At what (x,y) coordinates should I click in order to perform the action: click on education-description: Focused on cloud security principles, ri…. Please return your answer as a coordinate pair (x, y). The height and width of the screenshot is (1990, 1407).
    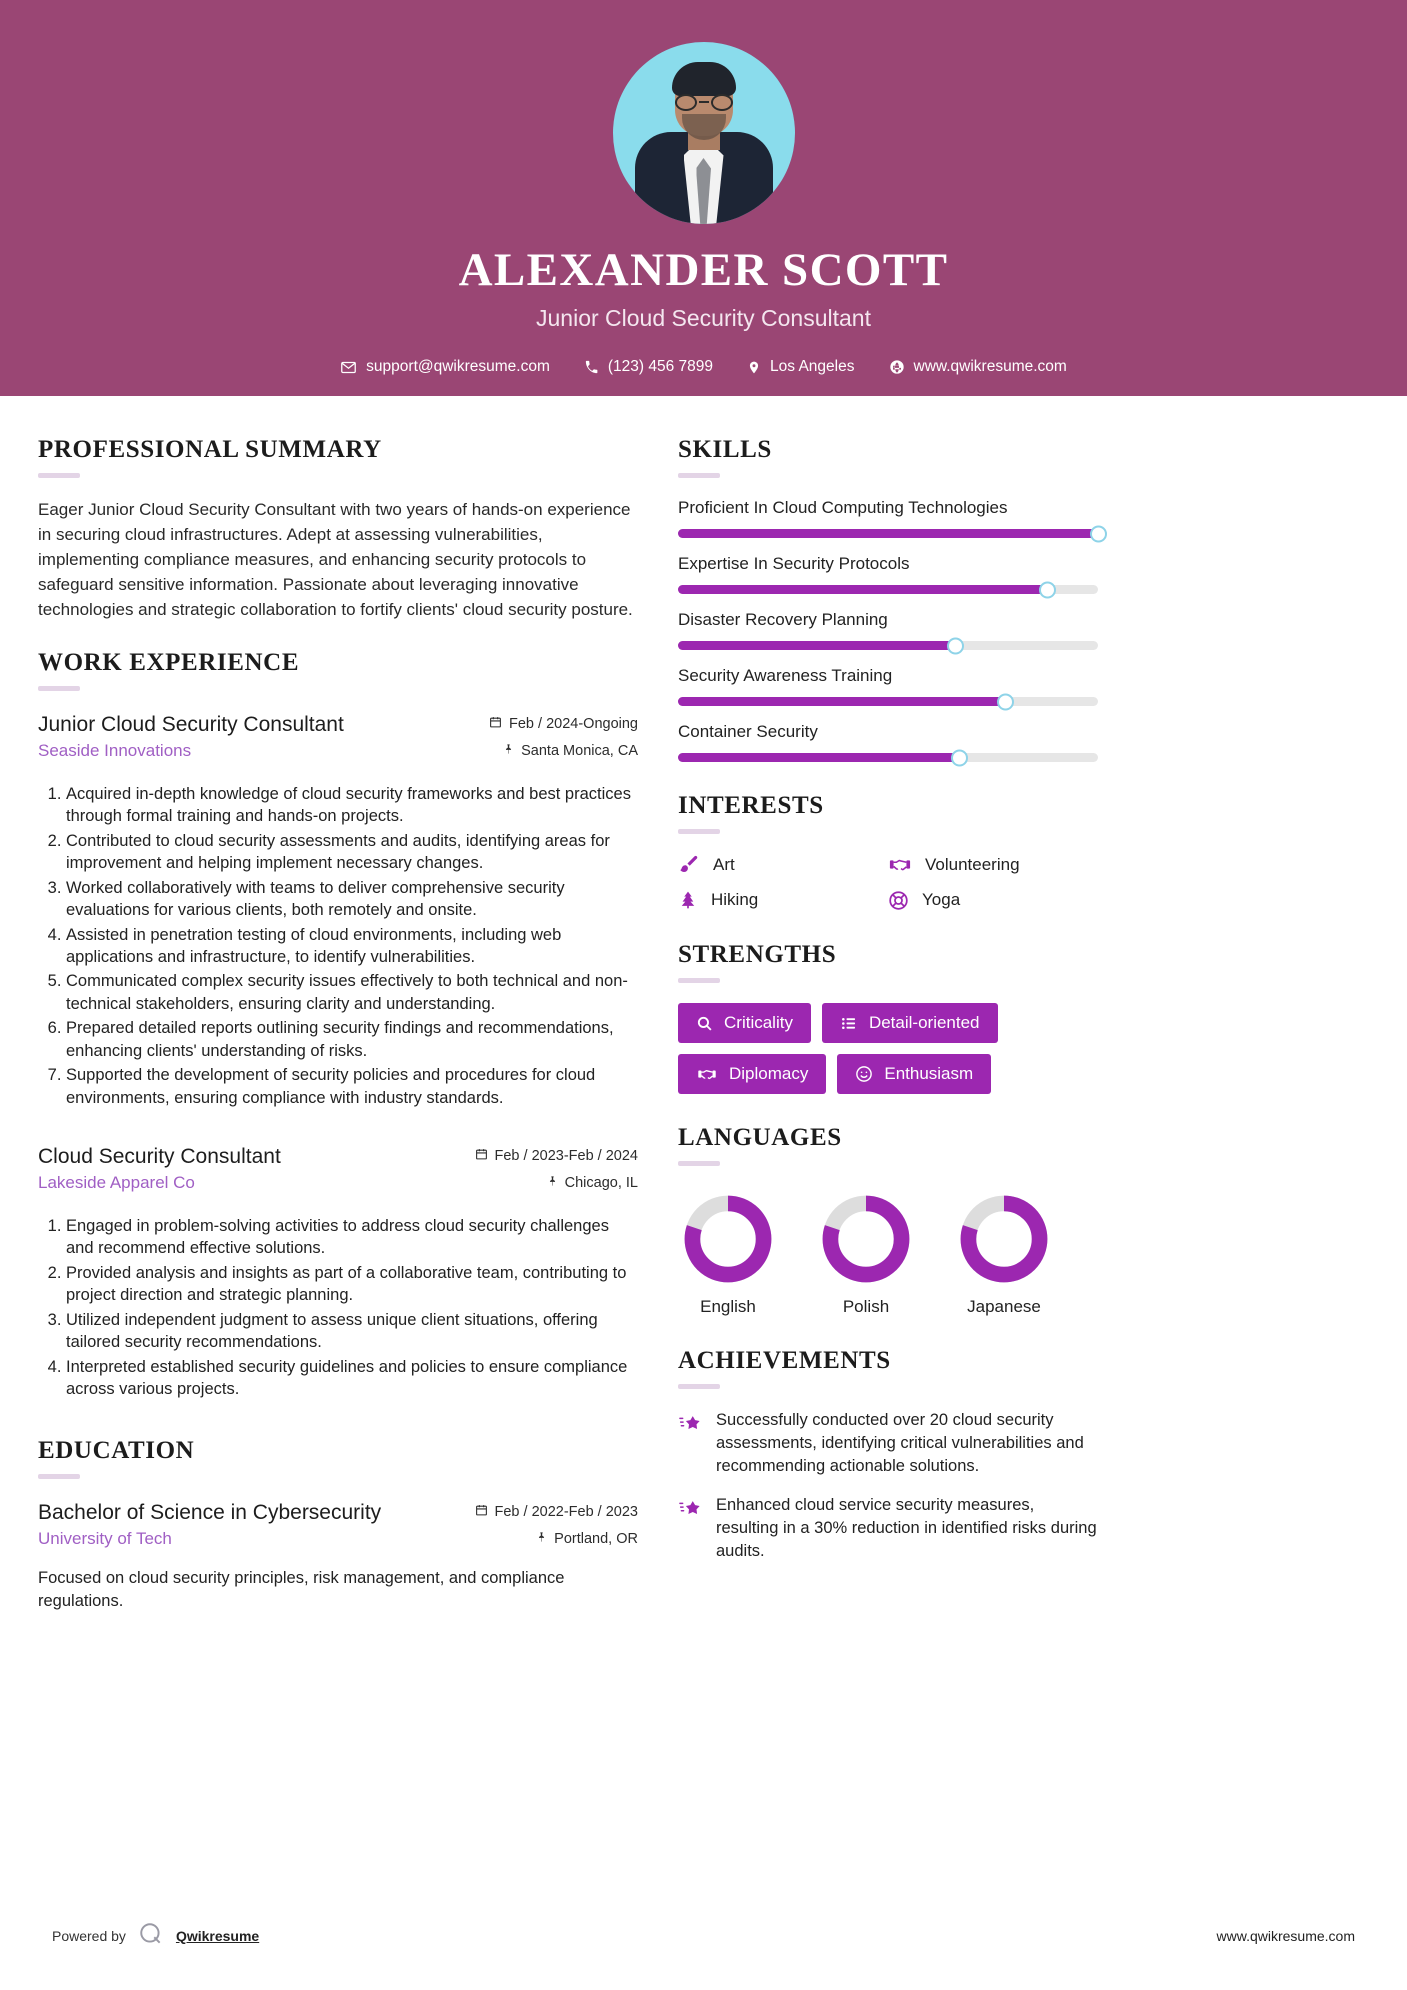
    Looking at the image, I should click on (301, 1589).